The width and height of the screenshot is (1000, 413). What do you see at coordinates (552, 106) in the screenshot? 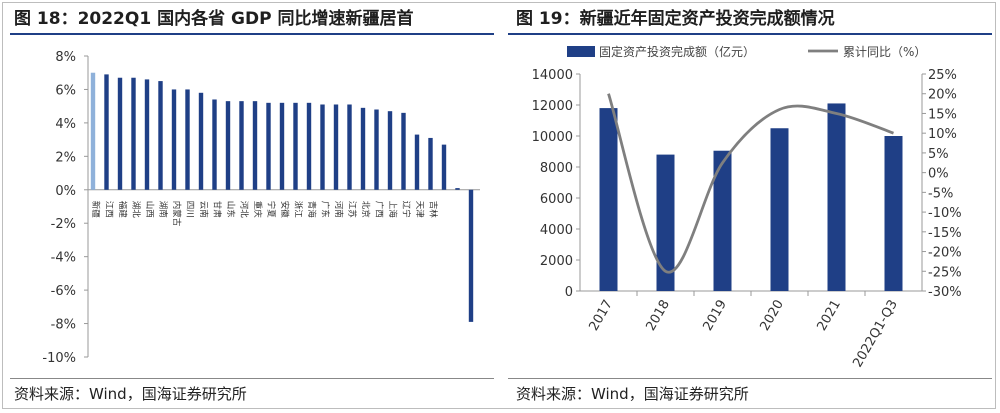
I see `right-left-tick-label: 12000` at bounding box center [552, 106].